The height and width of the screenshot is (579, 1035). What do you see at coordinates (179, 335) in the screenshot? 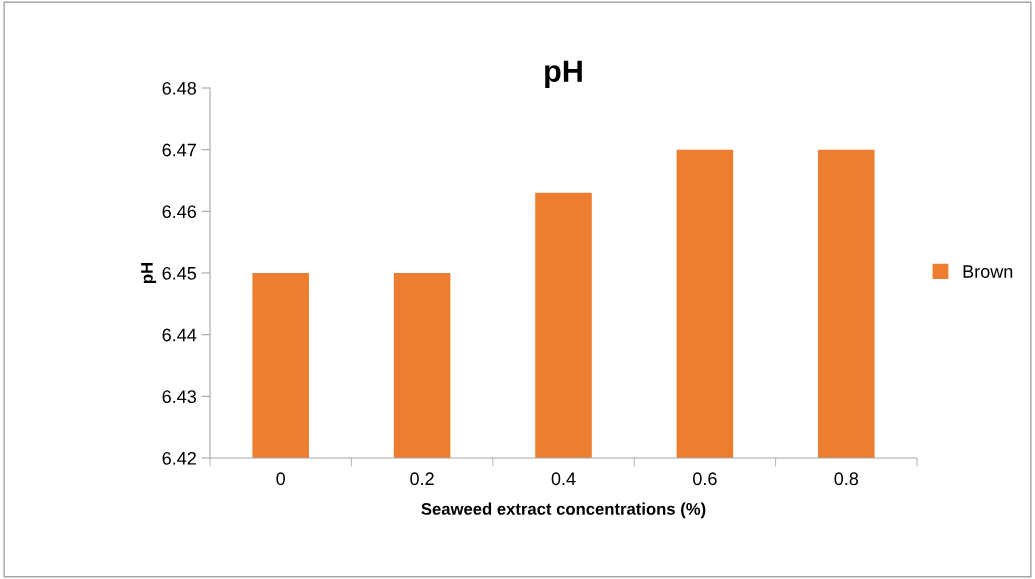
I see `y-tick-label: 6.44` at bounding box center [179, 335].